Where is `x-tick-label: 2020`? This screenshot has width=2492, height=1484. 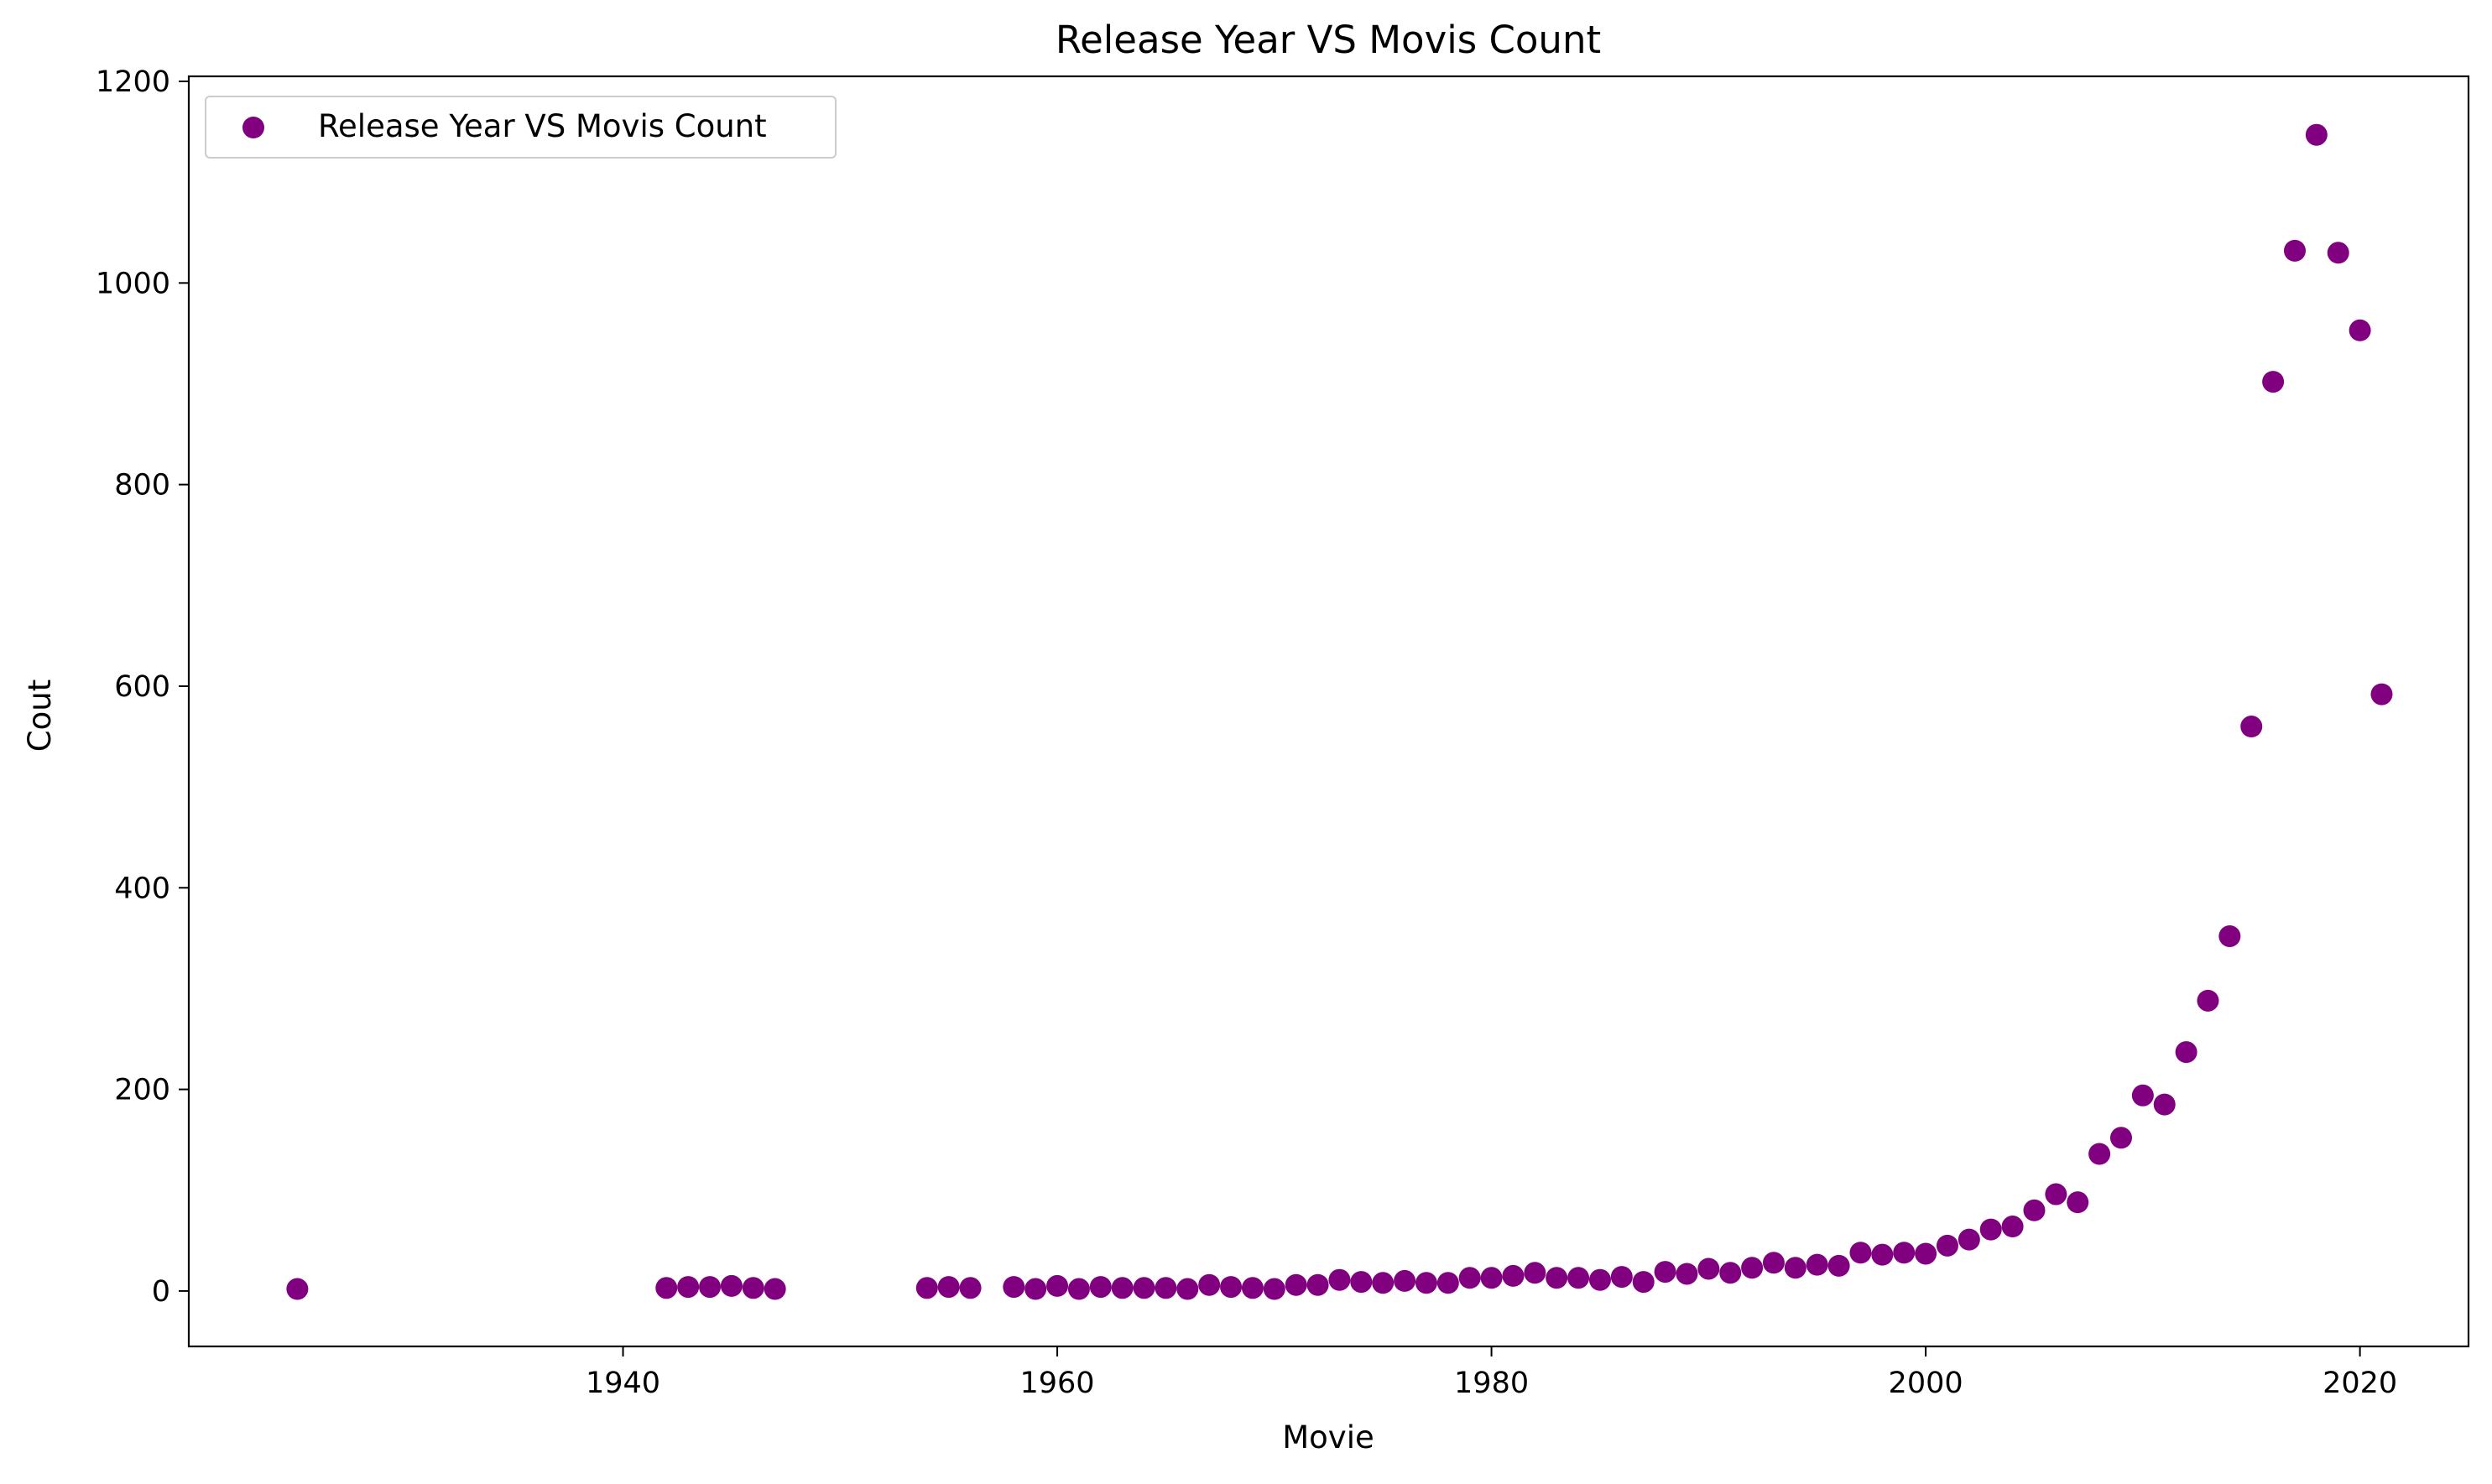 x-tick-label: 2020 is located at coordinates (2360, 1383).